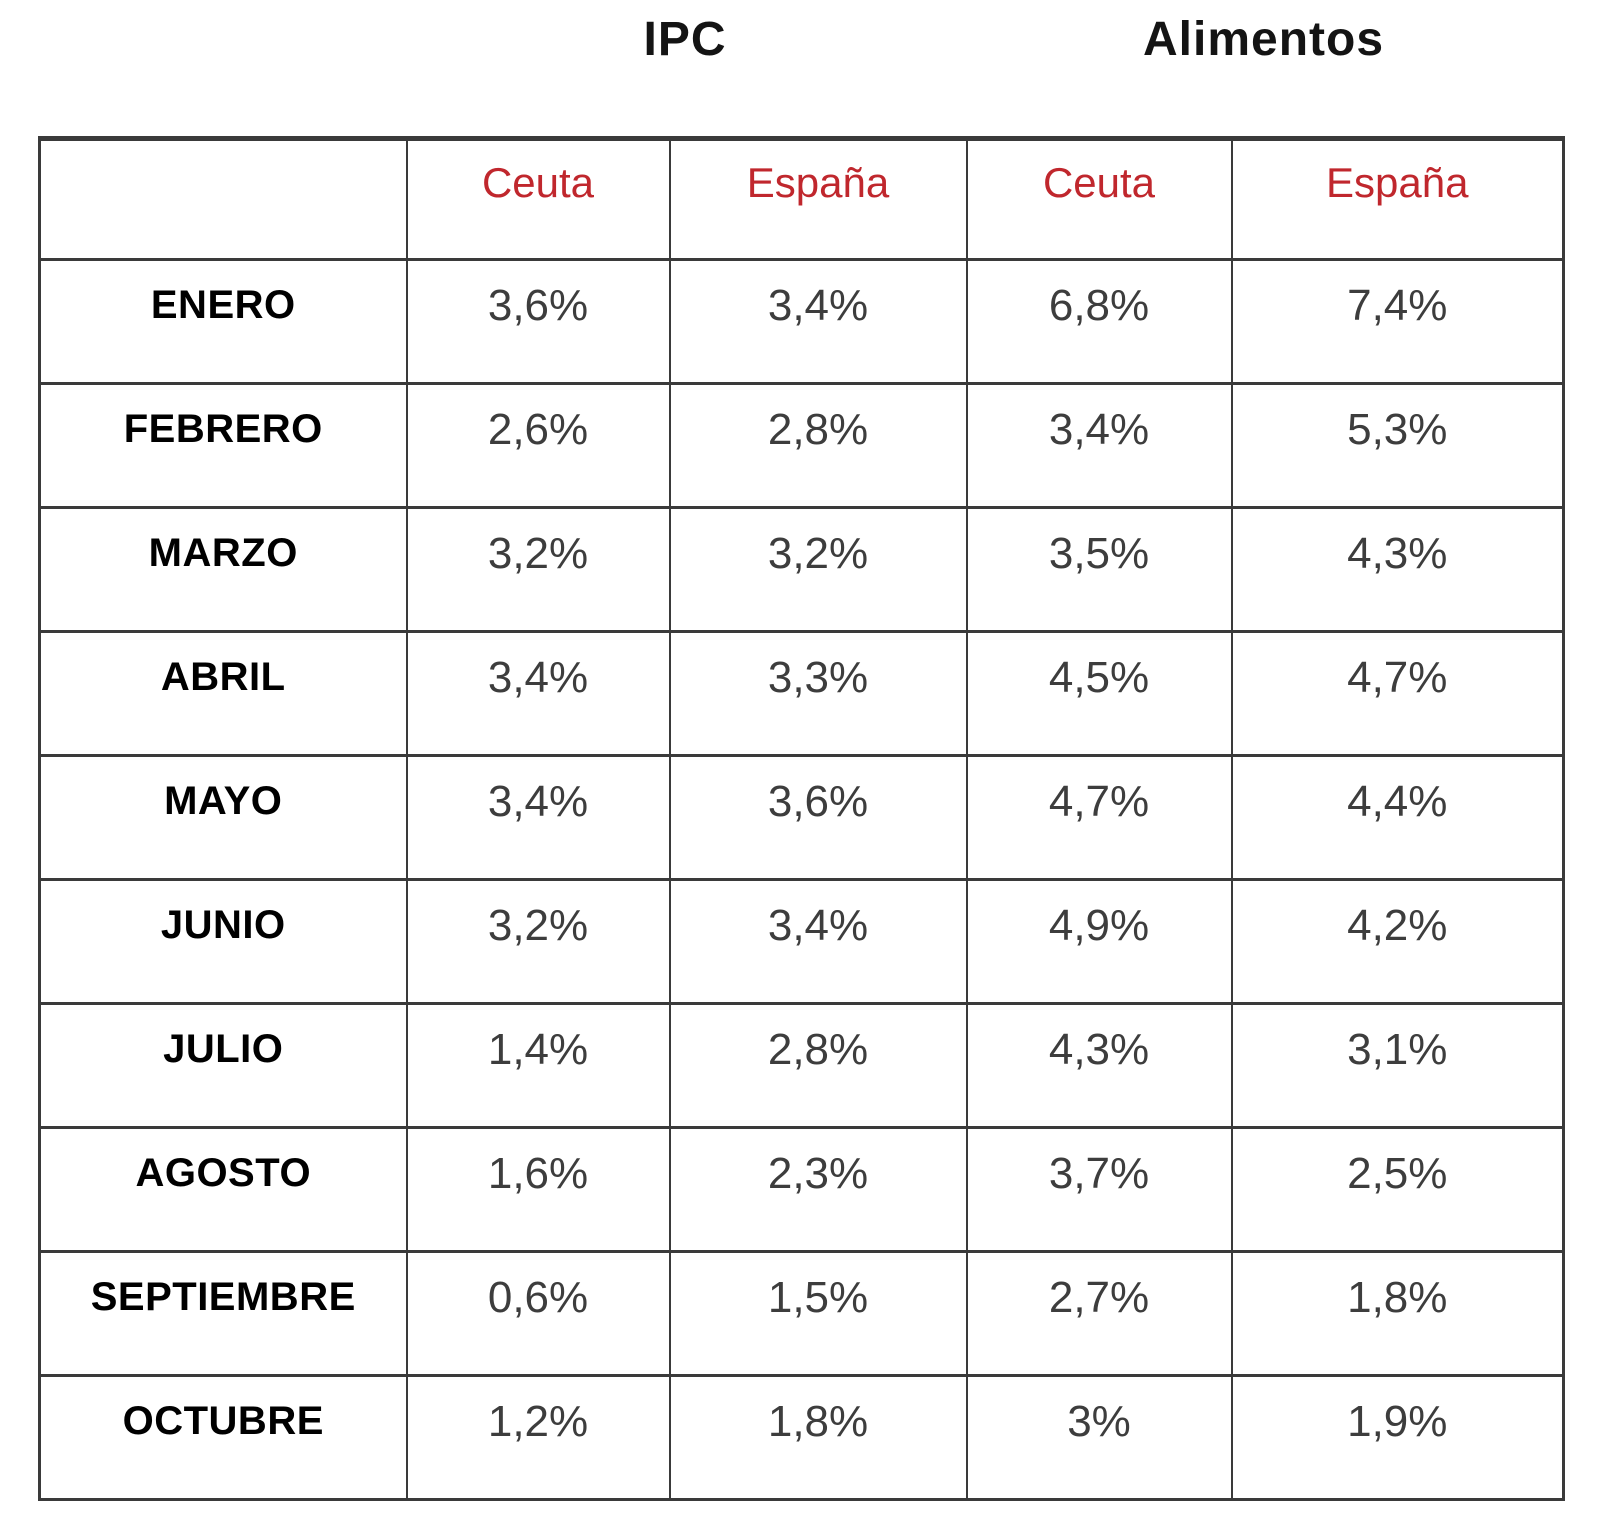 The width and height of the screenshot is (1600, 1521). Describe the element at coordinates (223, 569) in the screenshot. I see `month-cell: MARZO` at that location.